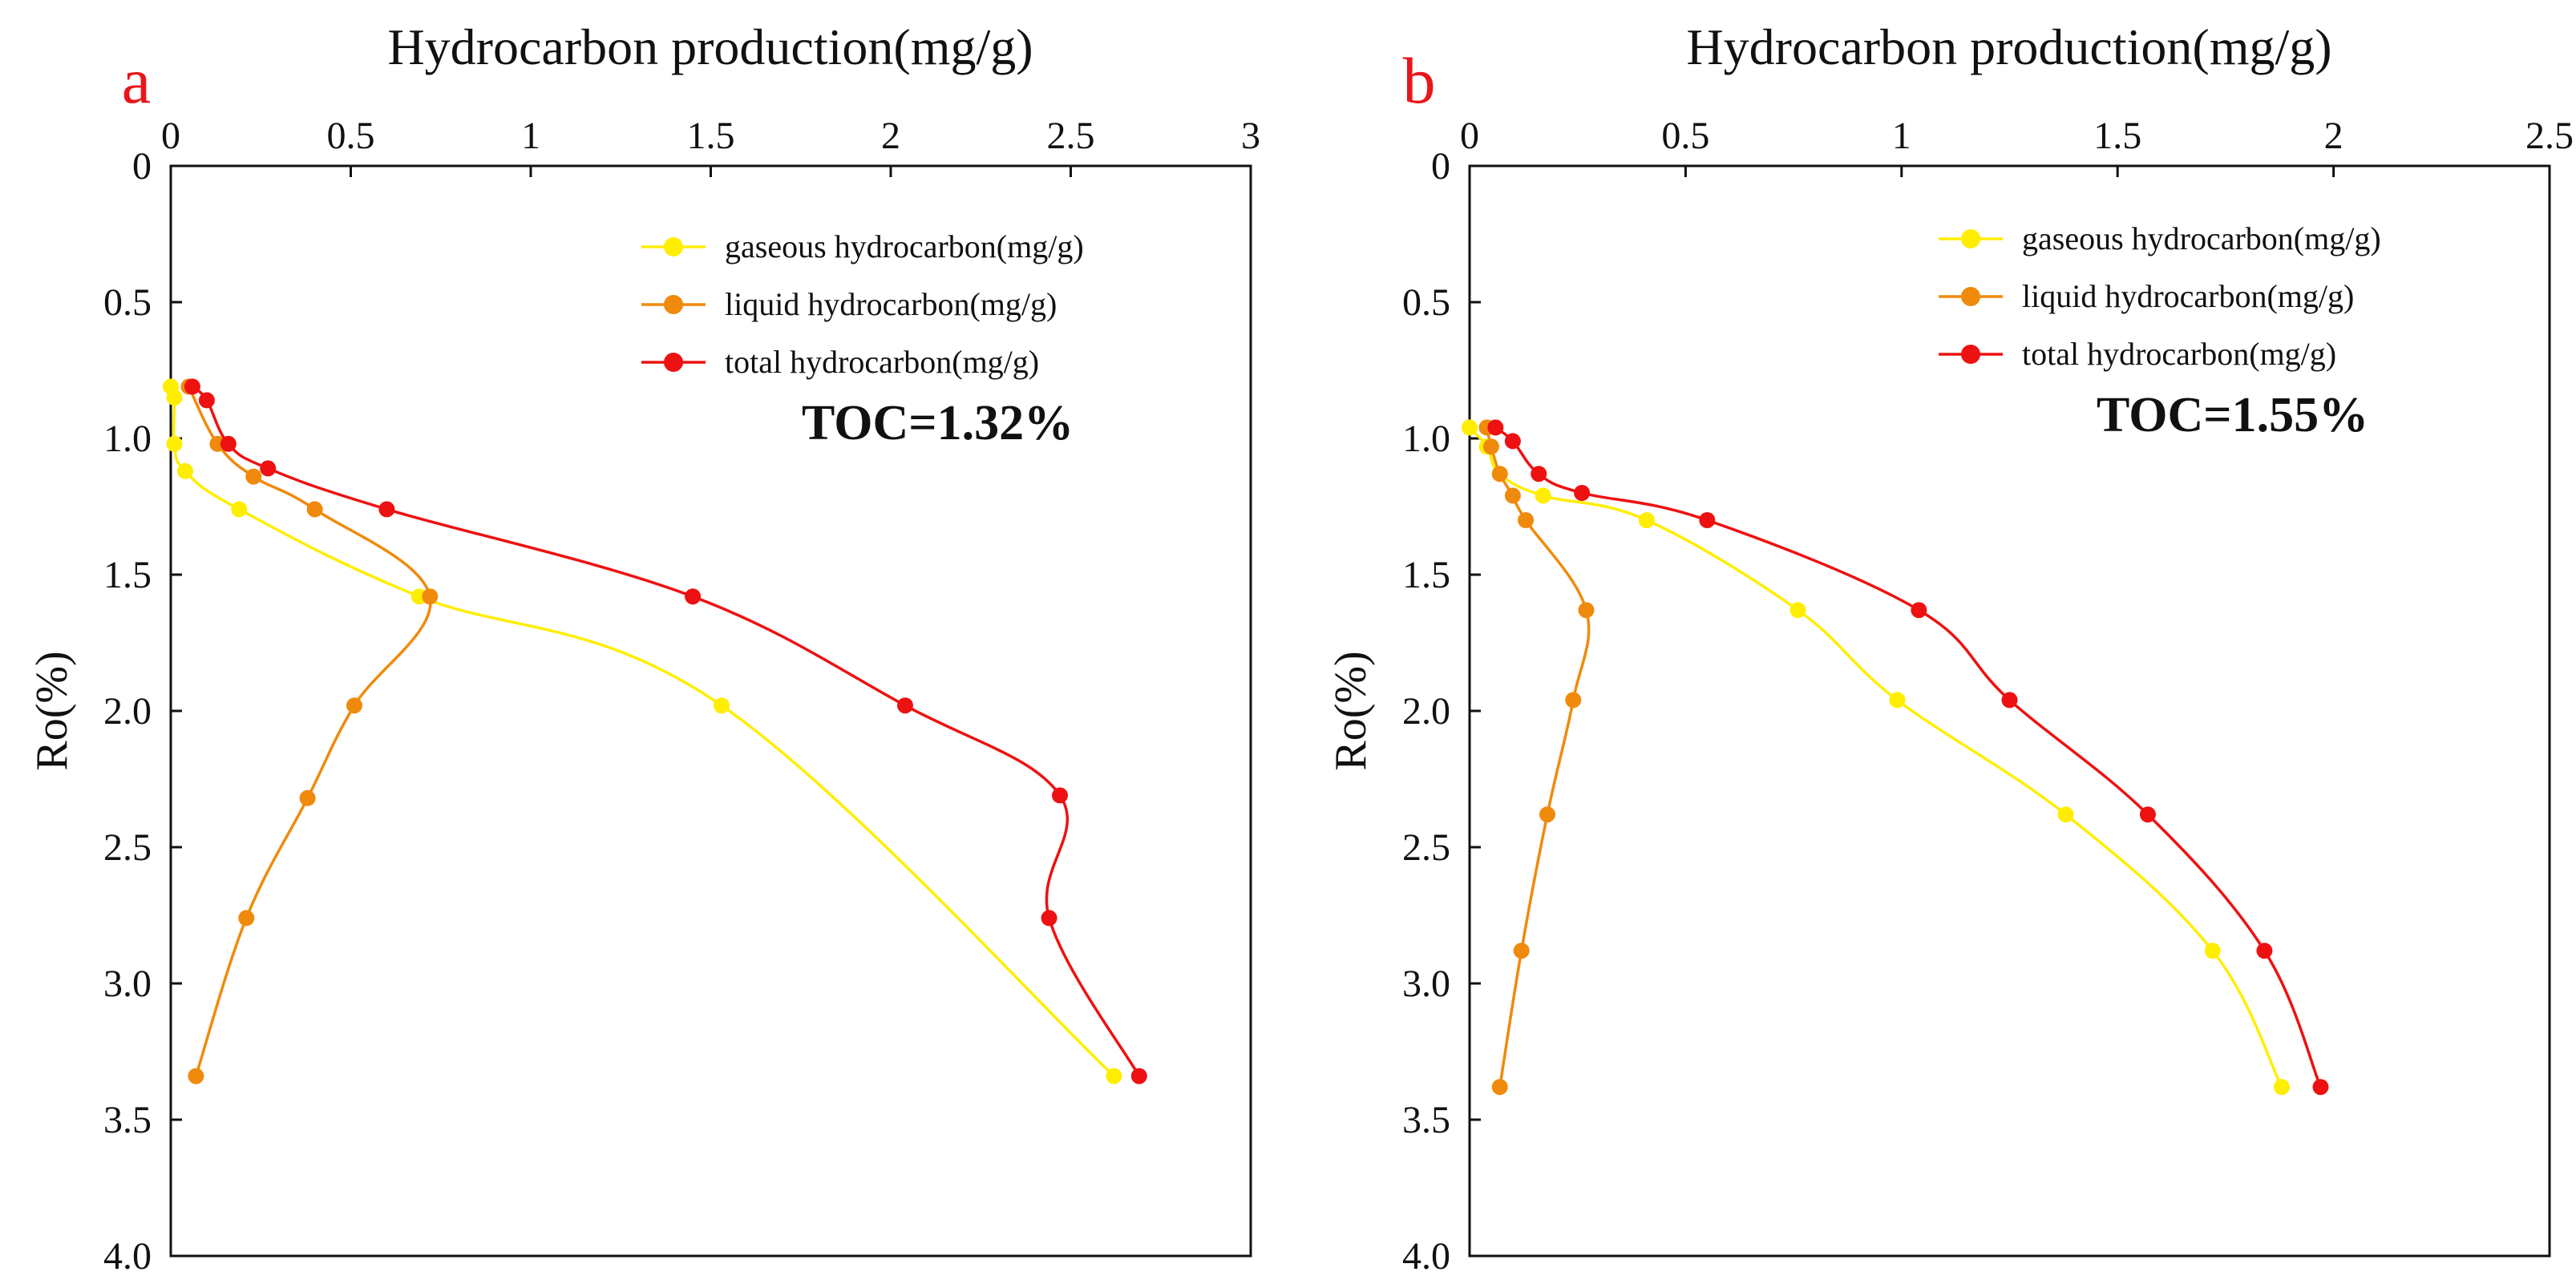  Describe the element at coordinates (2179, 354) in the screenshot. I see `legend-label: total hydrocarbon(mg/g)` at that location.